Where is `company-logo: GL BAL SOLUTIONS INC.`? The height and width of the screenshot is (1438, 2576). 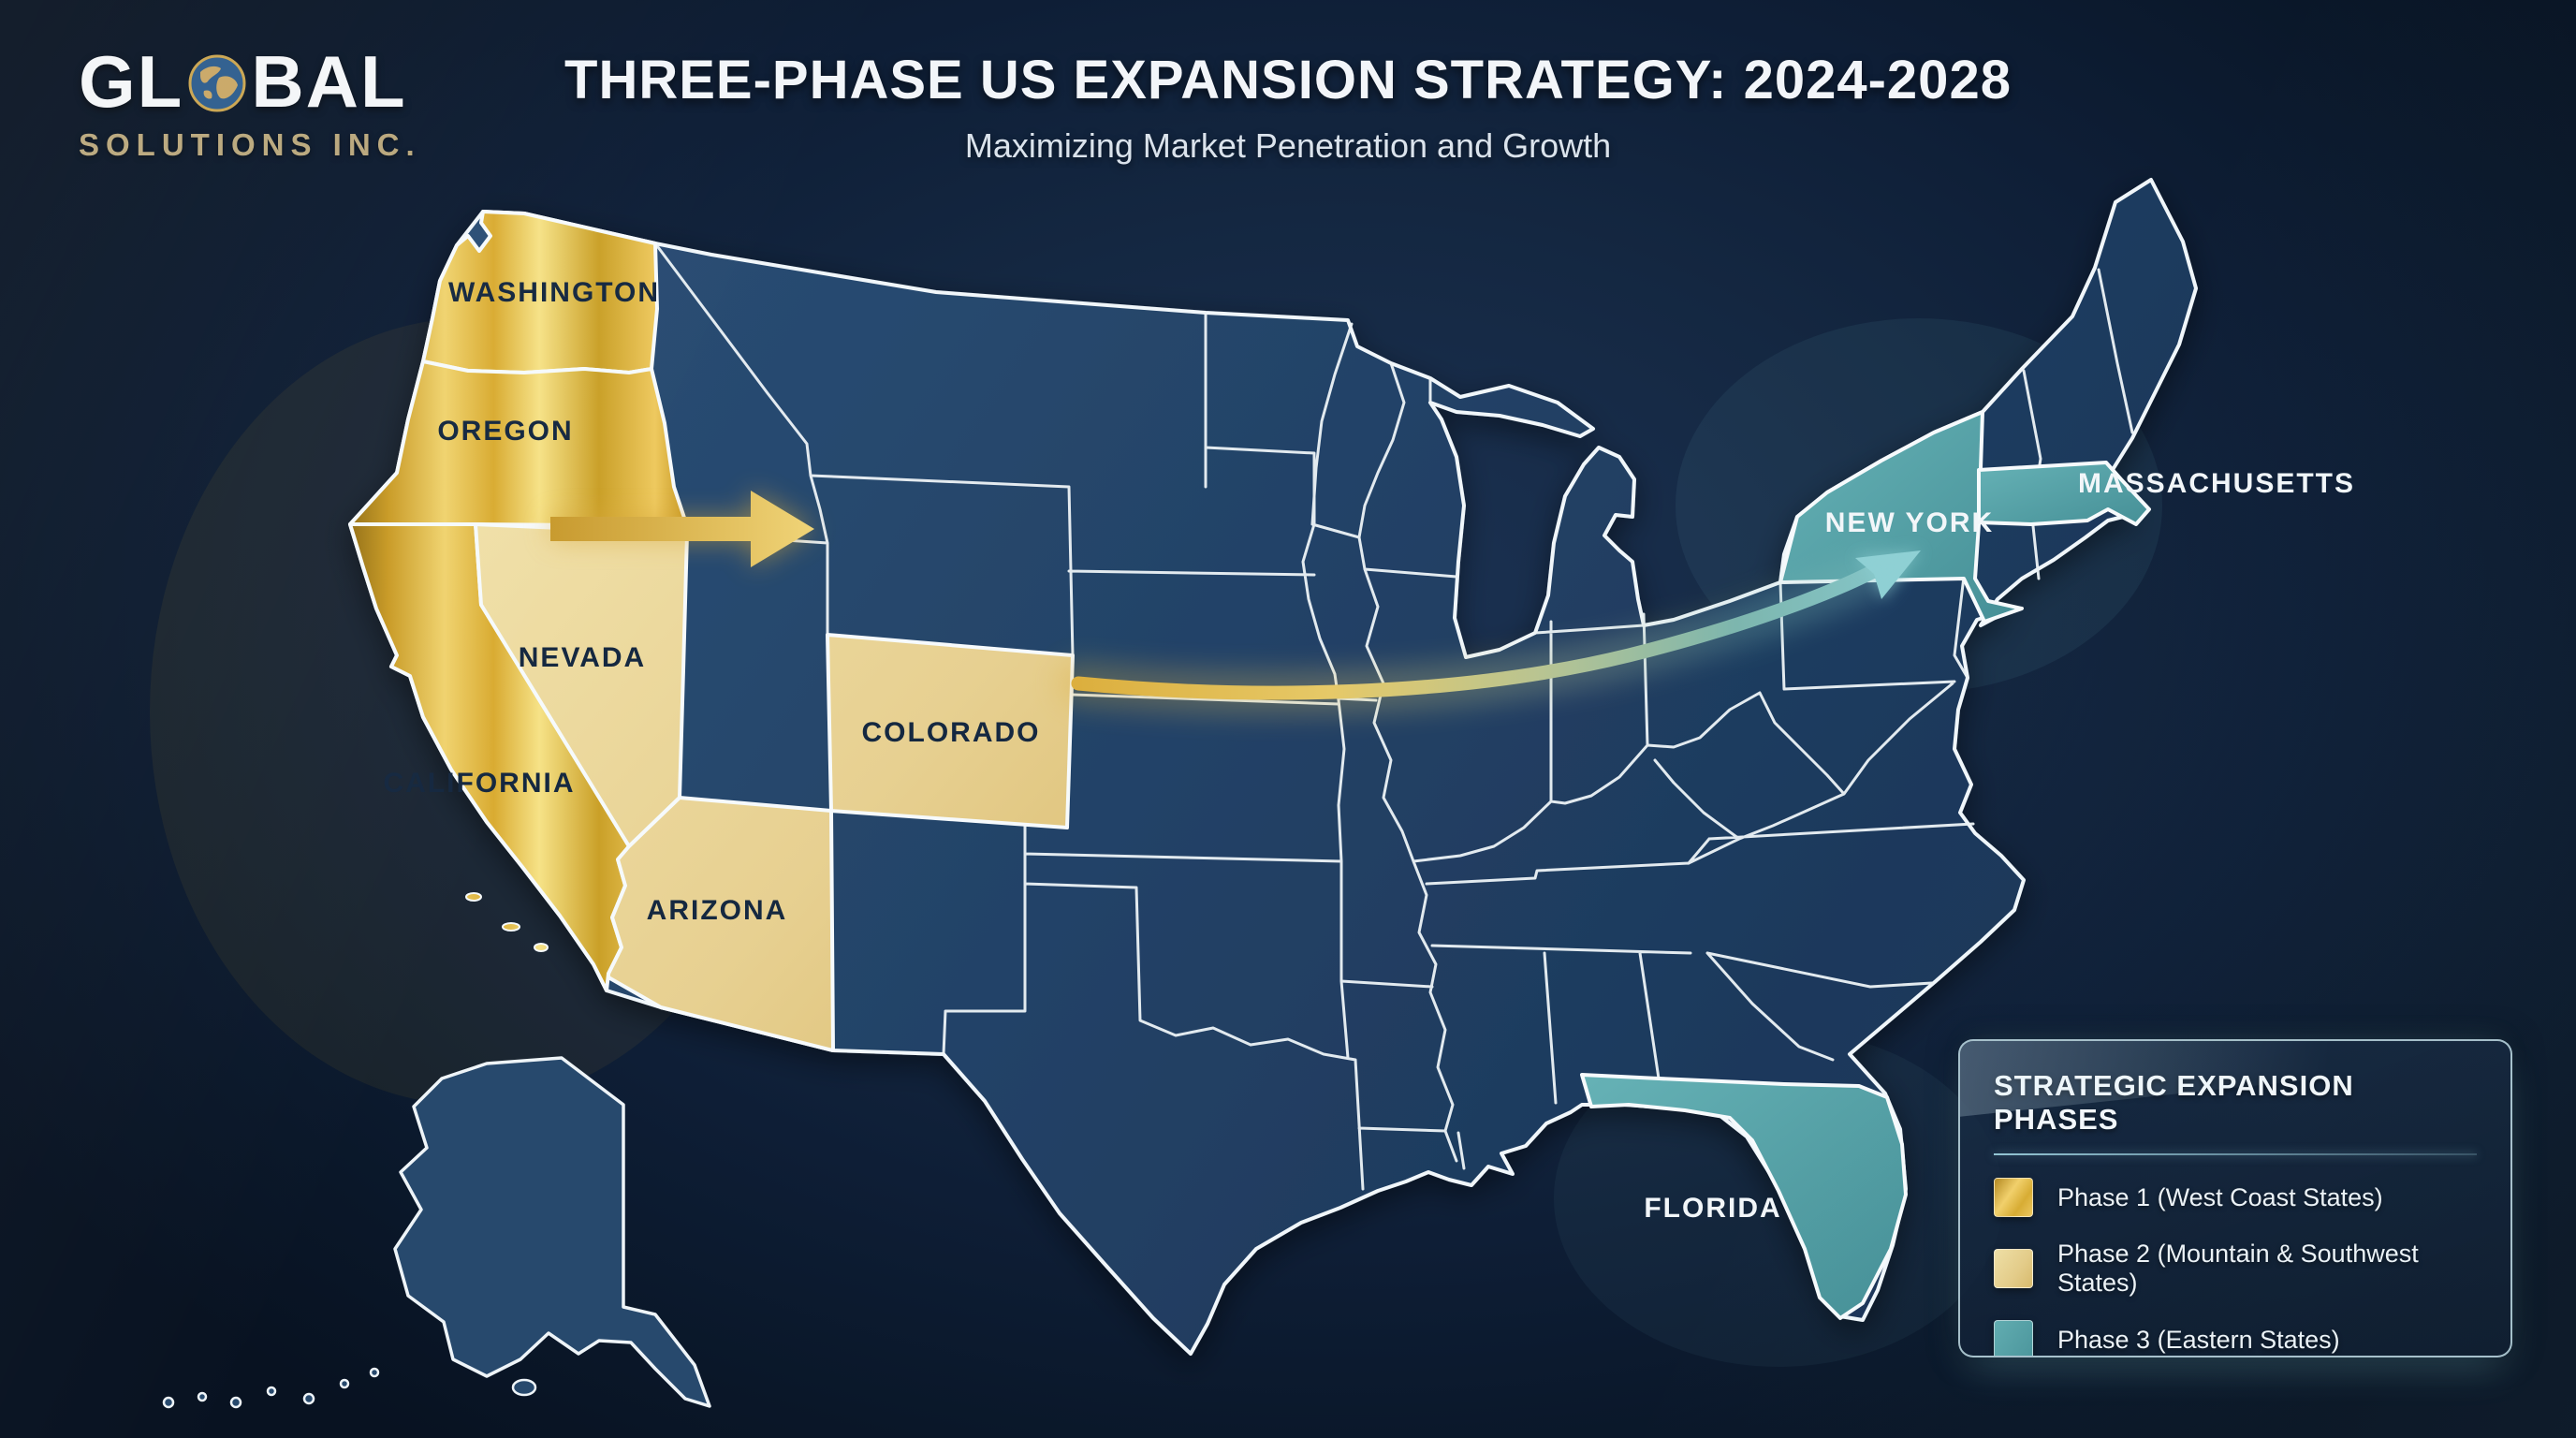
company-logo: GL BAL SOLUTIONS INC. is located at coordinates (250, 104).